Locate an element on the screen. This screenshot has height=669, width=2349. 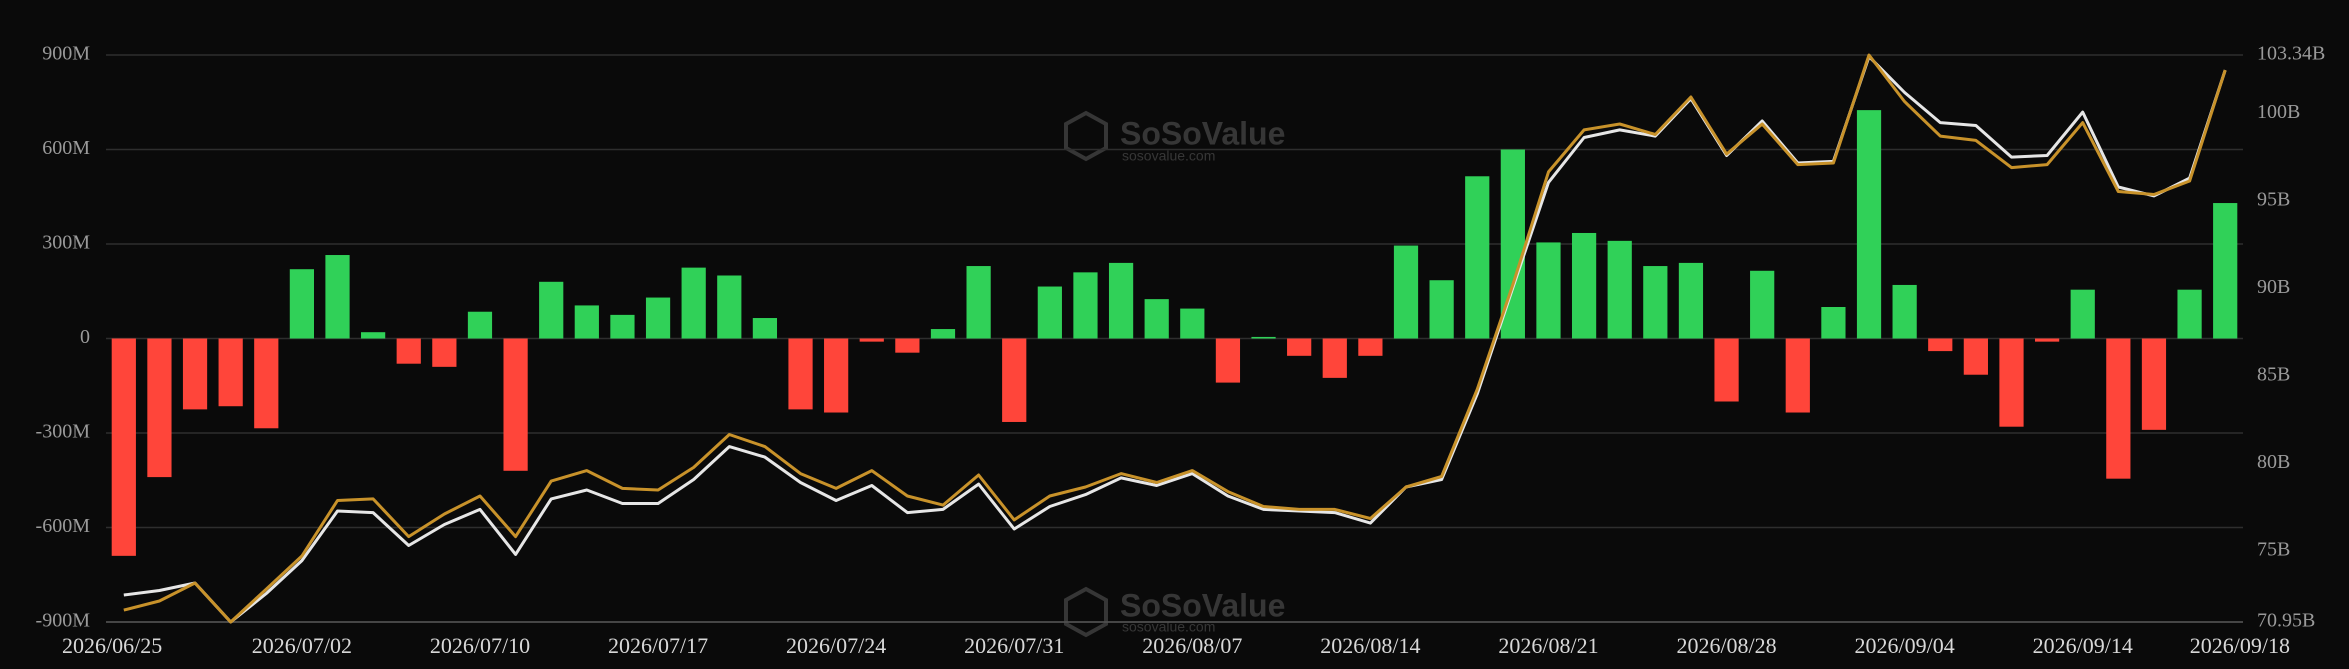
x-tick-label: 2026/07/24 is located at coordinates (836, 645).